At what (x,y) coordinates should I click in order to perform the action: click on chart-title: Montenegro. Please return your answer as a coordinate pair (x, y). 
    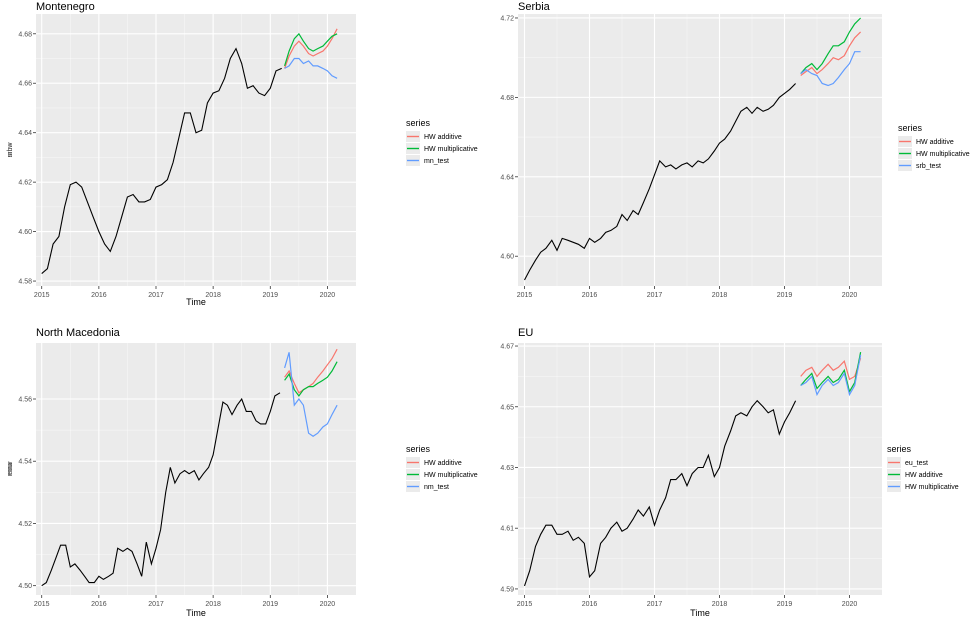
    Looking at the image, I should click on (65, 7).